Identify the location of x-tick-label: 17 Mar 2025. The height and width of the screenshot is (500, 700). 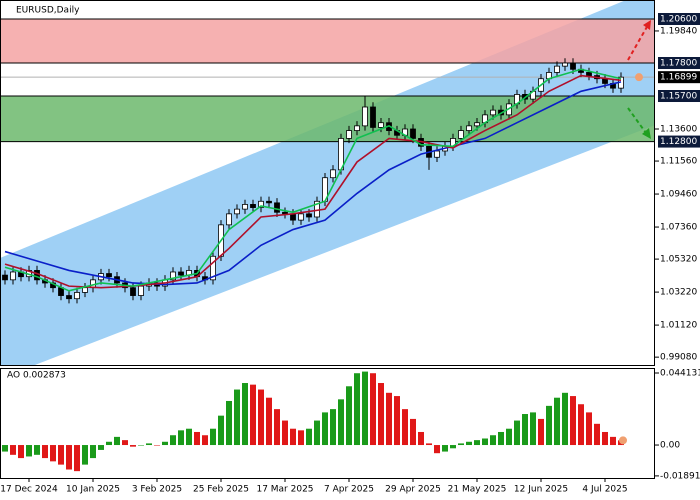
(284, 490).